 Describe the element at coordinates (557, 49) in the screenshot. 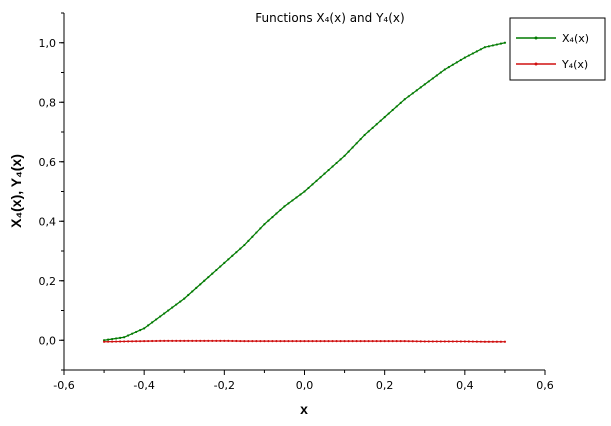

I see `legend: X₄(x) Y₄(x)` at that location.